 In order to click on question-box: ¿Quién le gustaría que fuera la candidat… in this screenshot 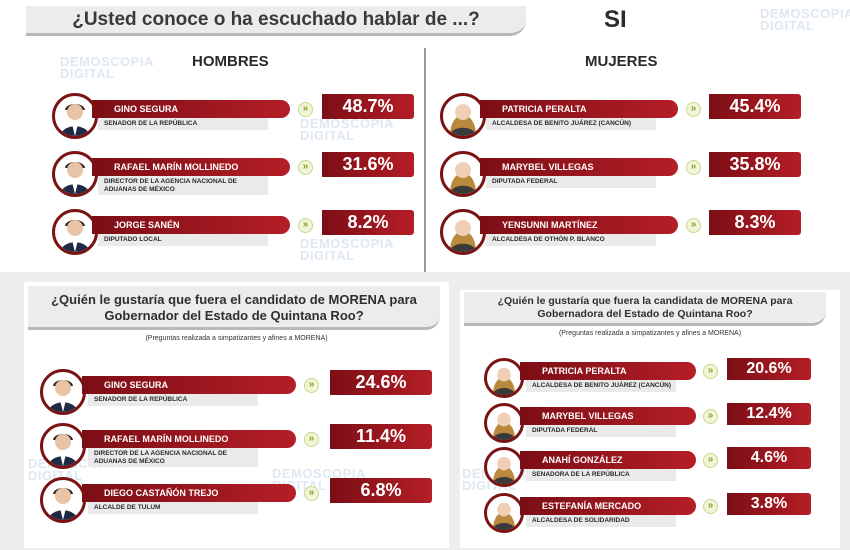, I will do `click(645, 309)`.